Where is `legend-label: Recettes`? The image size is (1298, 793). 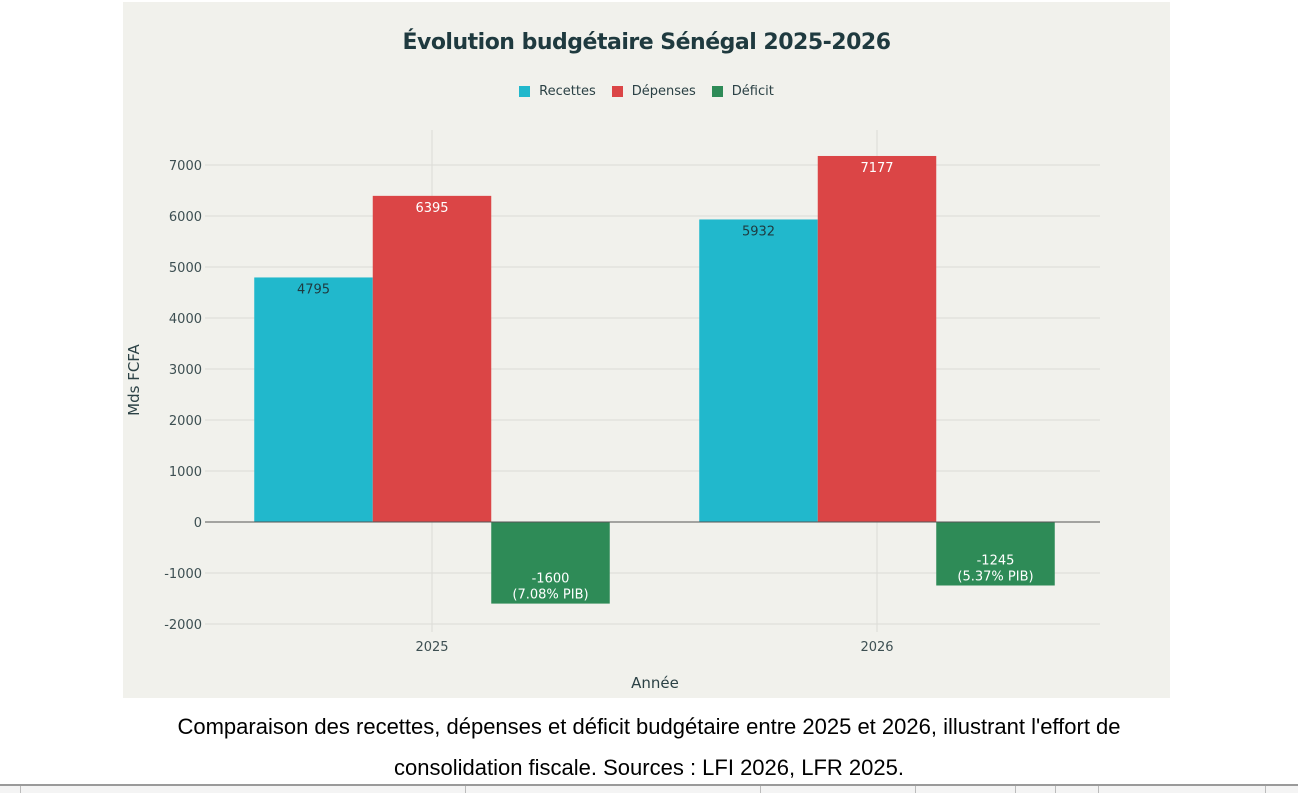 legend-label: Recettes is located at coordinates (567, 91).